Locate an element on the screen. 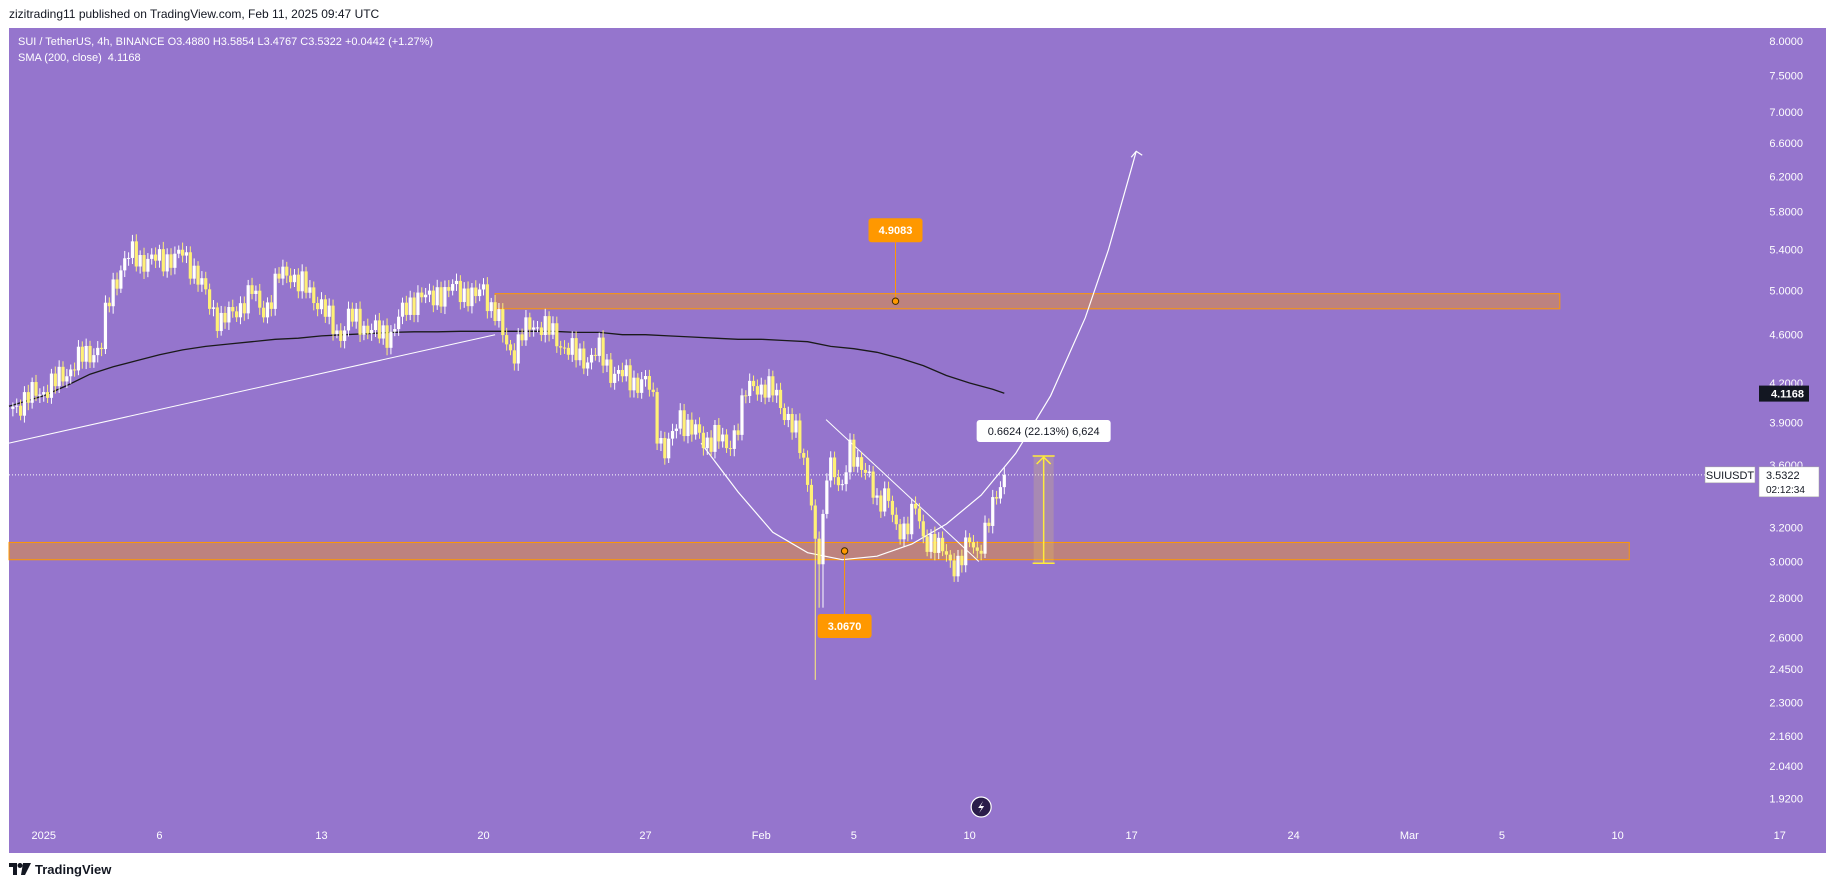  price-tick-label: 5.8000 is located at coordinates (1786, 213).